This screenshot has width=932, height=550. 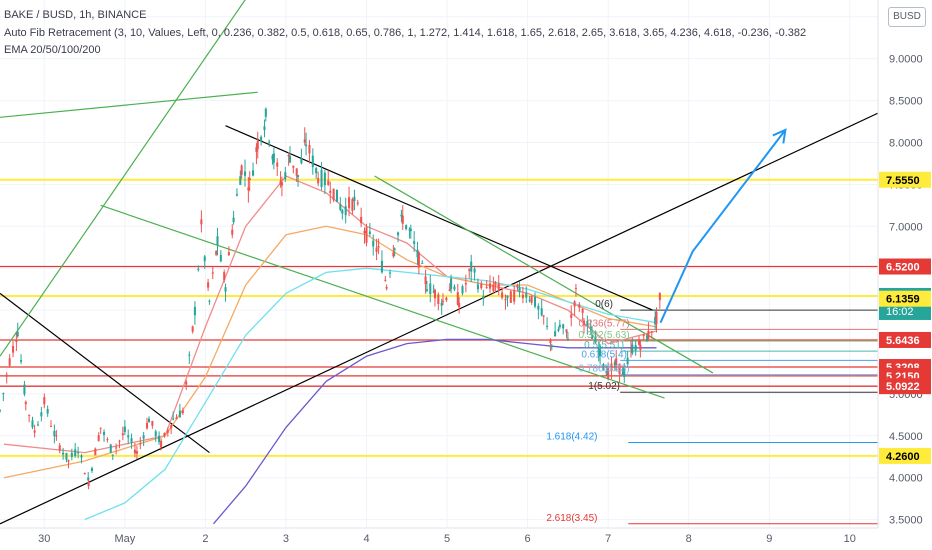 What do you see at coordinates (604, 335) in the screenshot?
I see `fib-label: 0.382(5.63)` at bounding box center [604, 335].